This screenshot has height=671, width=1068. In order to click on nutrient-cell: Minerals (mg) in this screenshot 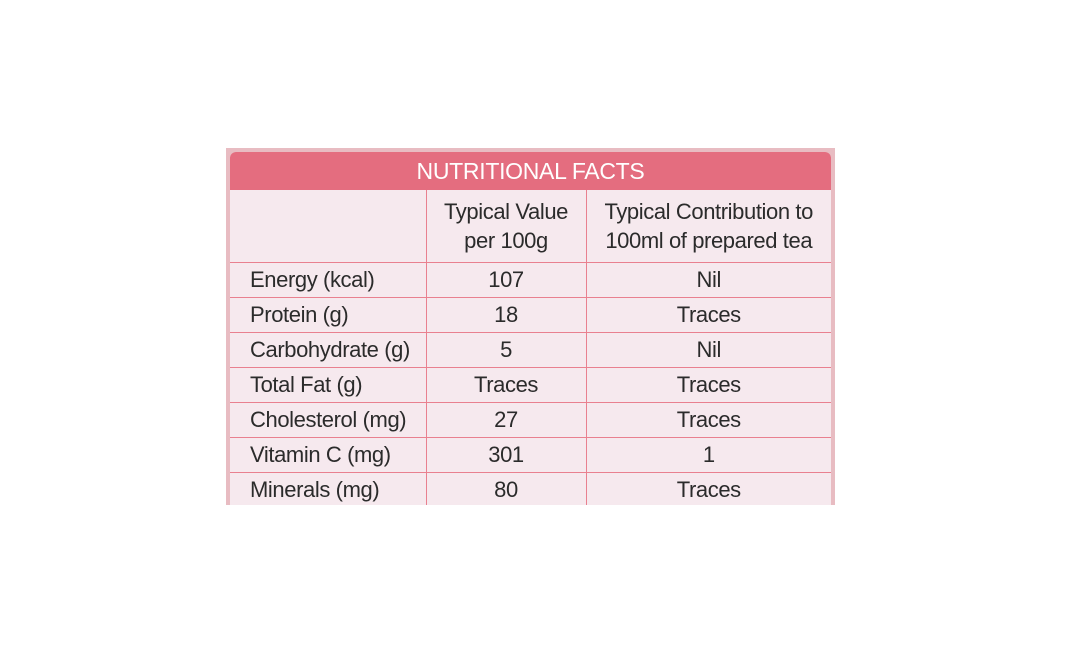, I will do `click(328, 488)`.